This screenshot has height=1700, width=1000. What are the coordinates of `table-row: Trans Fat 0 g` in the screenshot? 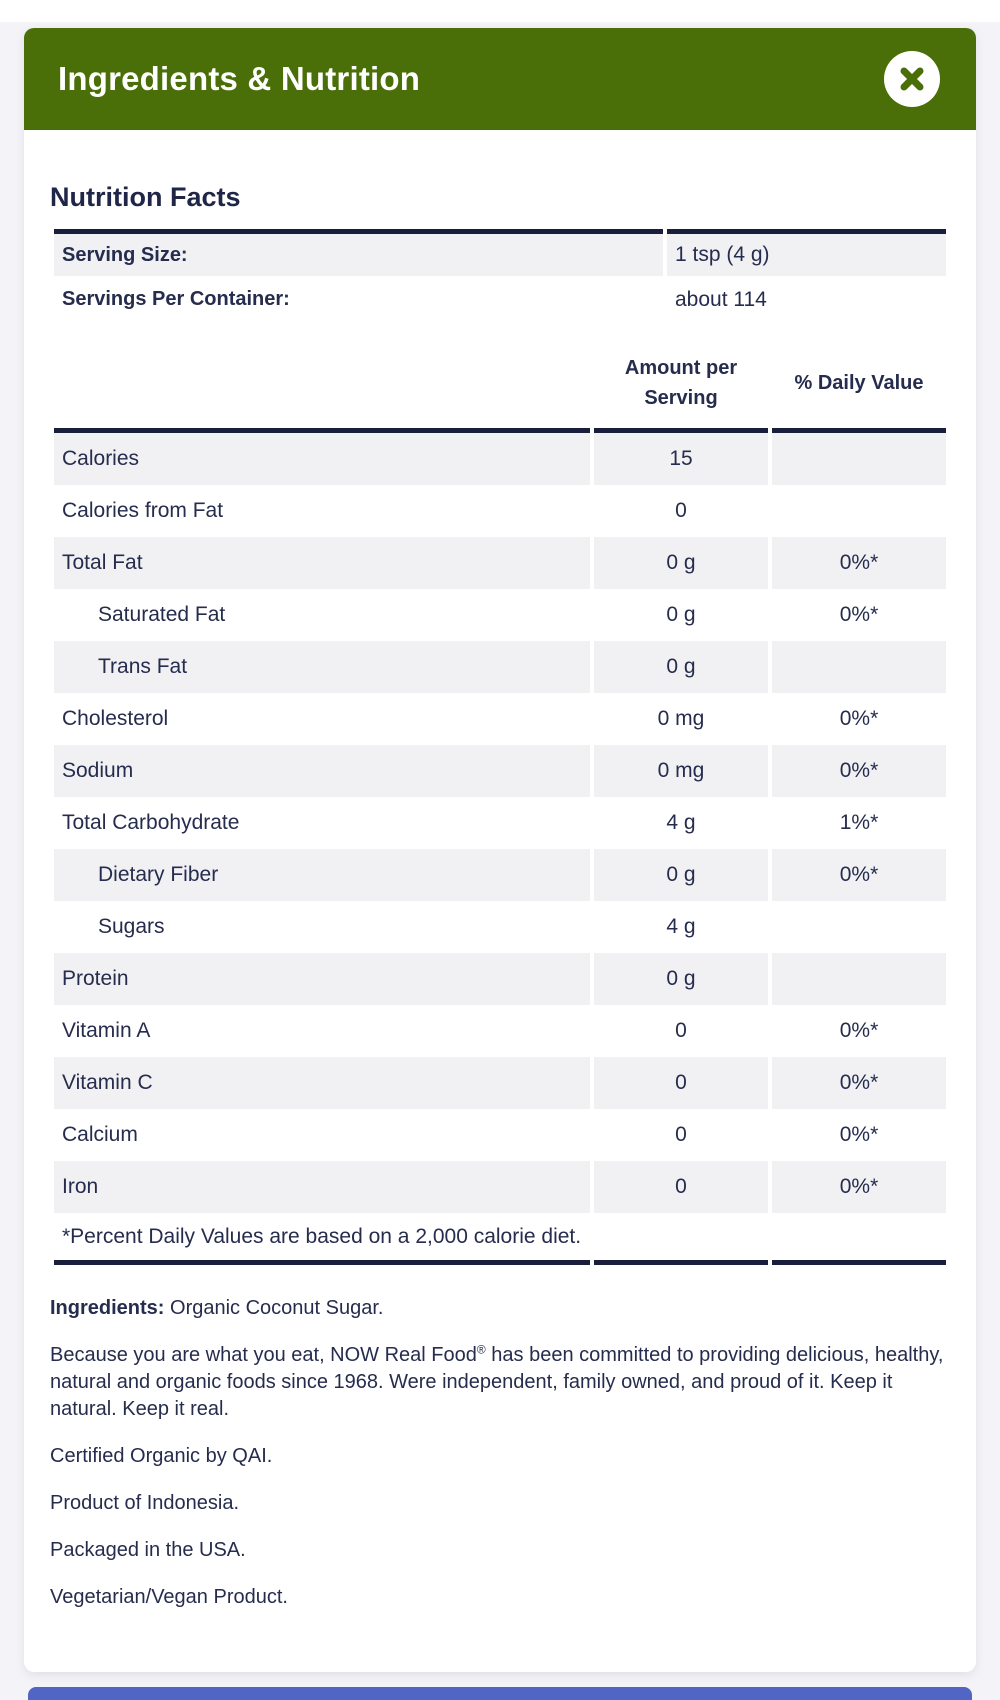 It's located at (500, 667).